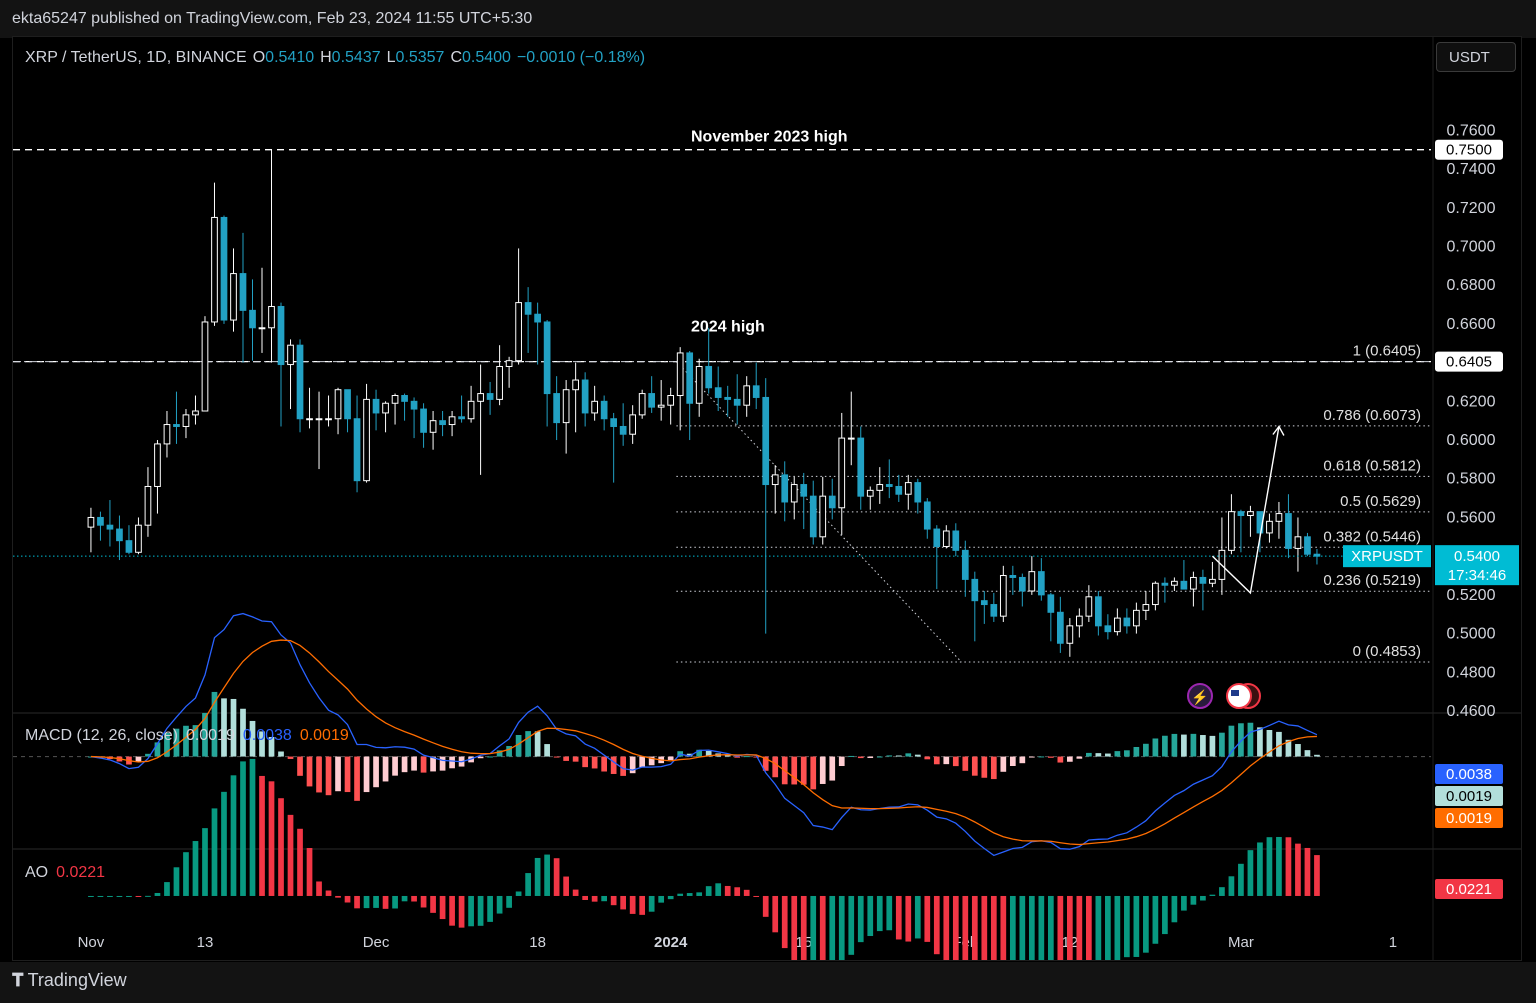 This screenshot has width=1536, height=1003. What do you see at coordinates (210, 735) in the screenshot?
I see `macd-histogram-value: 0.0019` at bounding box center [210, 735].